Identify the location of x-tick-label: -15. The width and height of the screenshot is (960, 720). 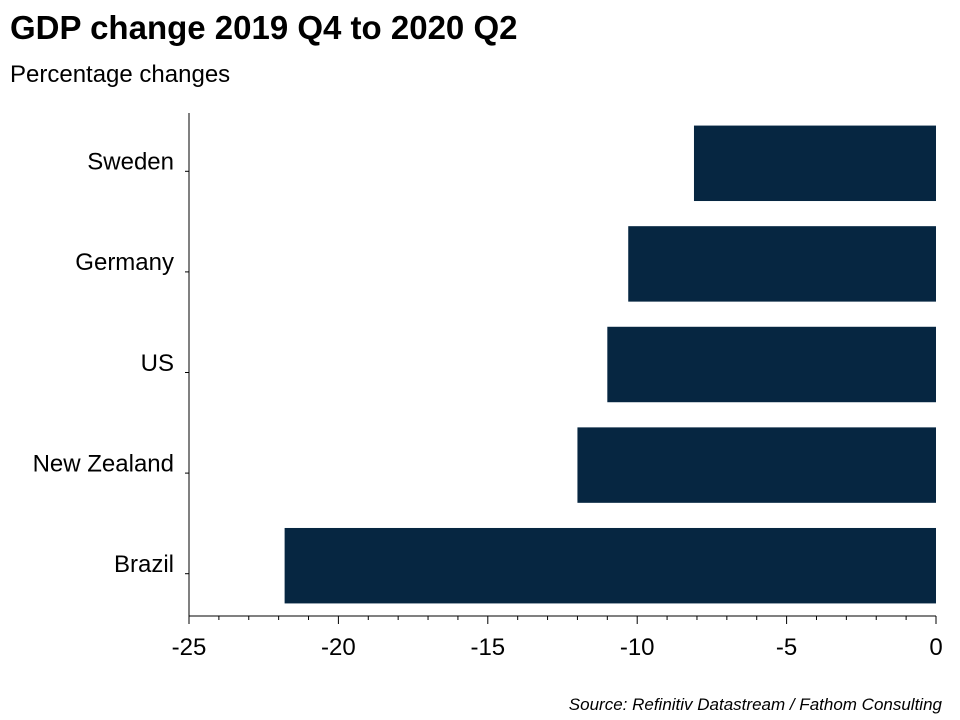
(487, 647).